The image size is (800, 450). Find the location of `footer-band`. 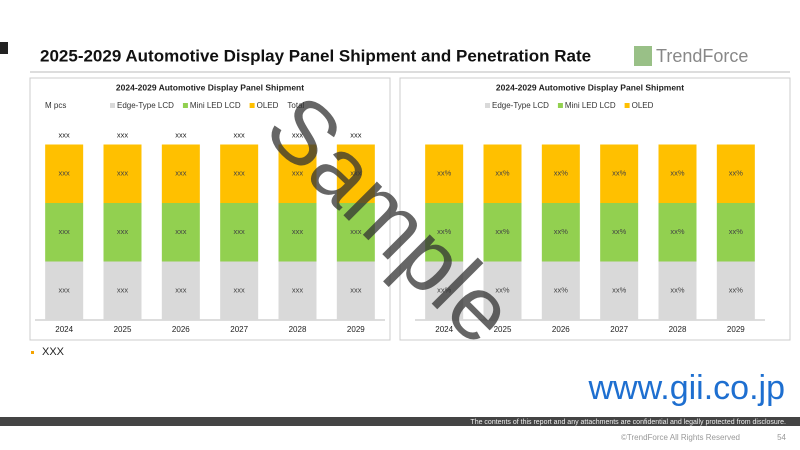

footer-band is located at coordinates (400, 421).